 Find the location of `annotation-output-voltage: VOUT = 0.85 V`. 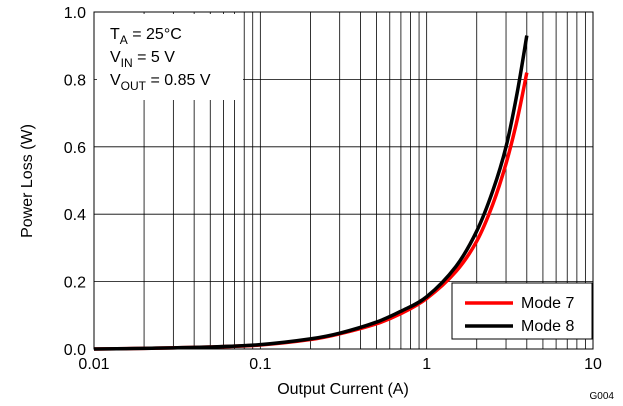

annotation-output-voltage: VOUT = 0.85 V is located at coordinates (160, 82).